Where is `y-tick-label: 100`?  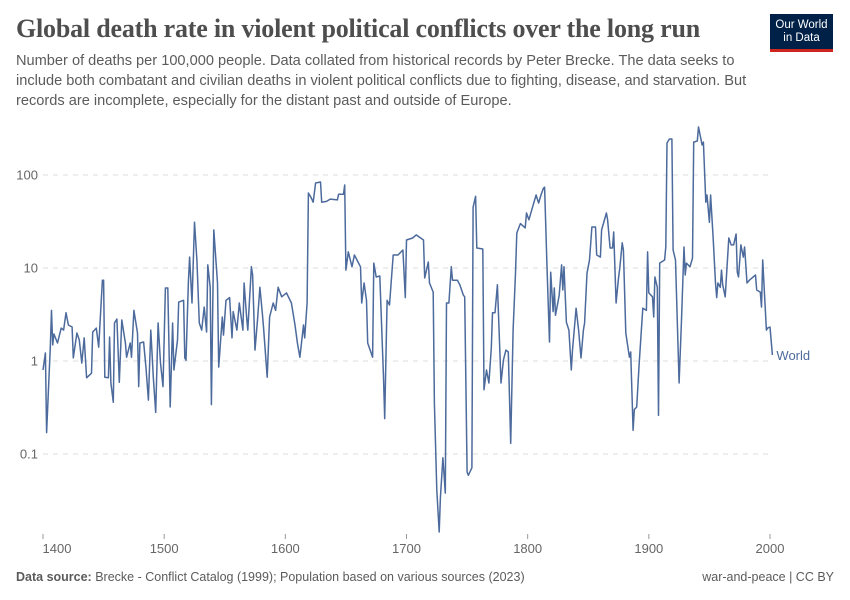
y-tick-label: 100 is located at coordinates (27, 175).